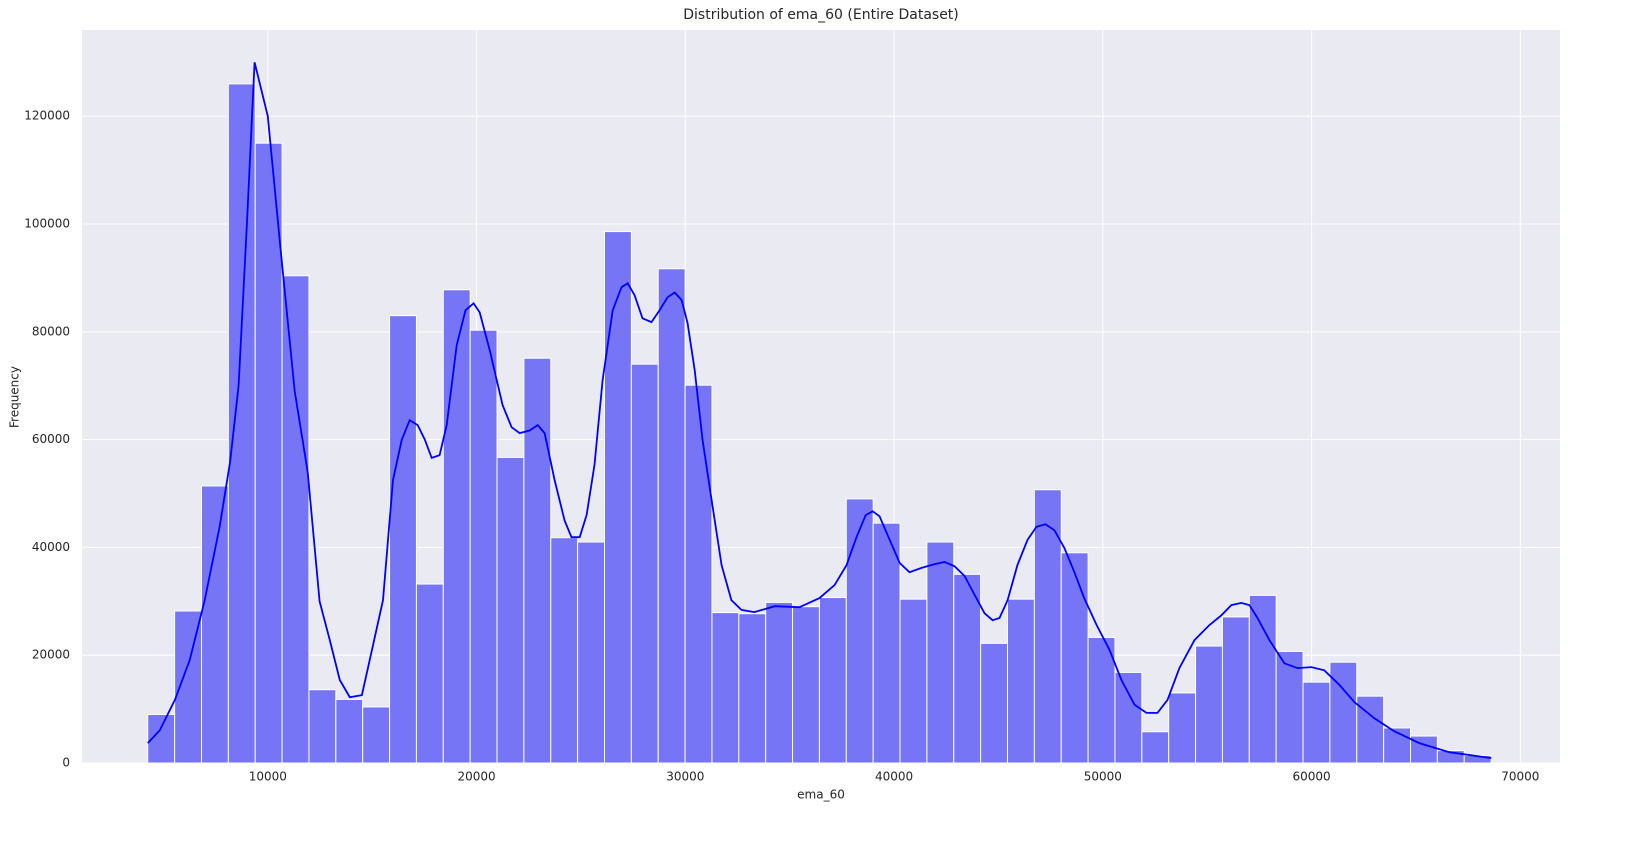 The height and width of the screenshot is (849, 1643). What do you see at coordinates (15, 397) in the screenshot?
I see `y-axis-label: Frequency` at bounding box center [15, 397].